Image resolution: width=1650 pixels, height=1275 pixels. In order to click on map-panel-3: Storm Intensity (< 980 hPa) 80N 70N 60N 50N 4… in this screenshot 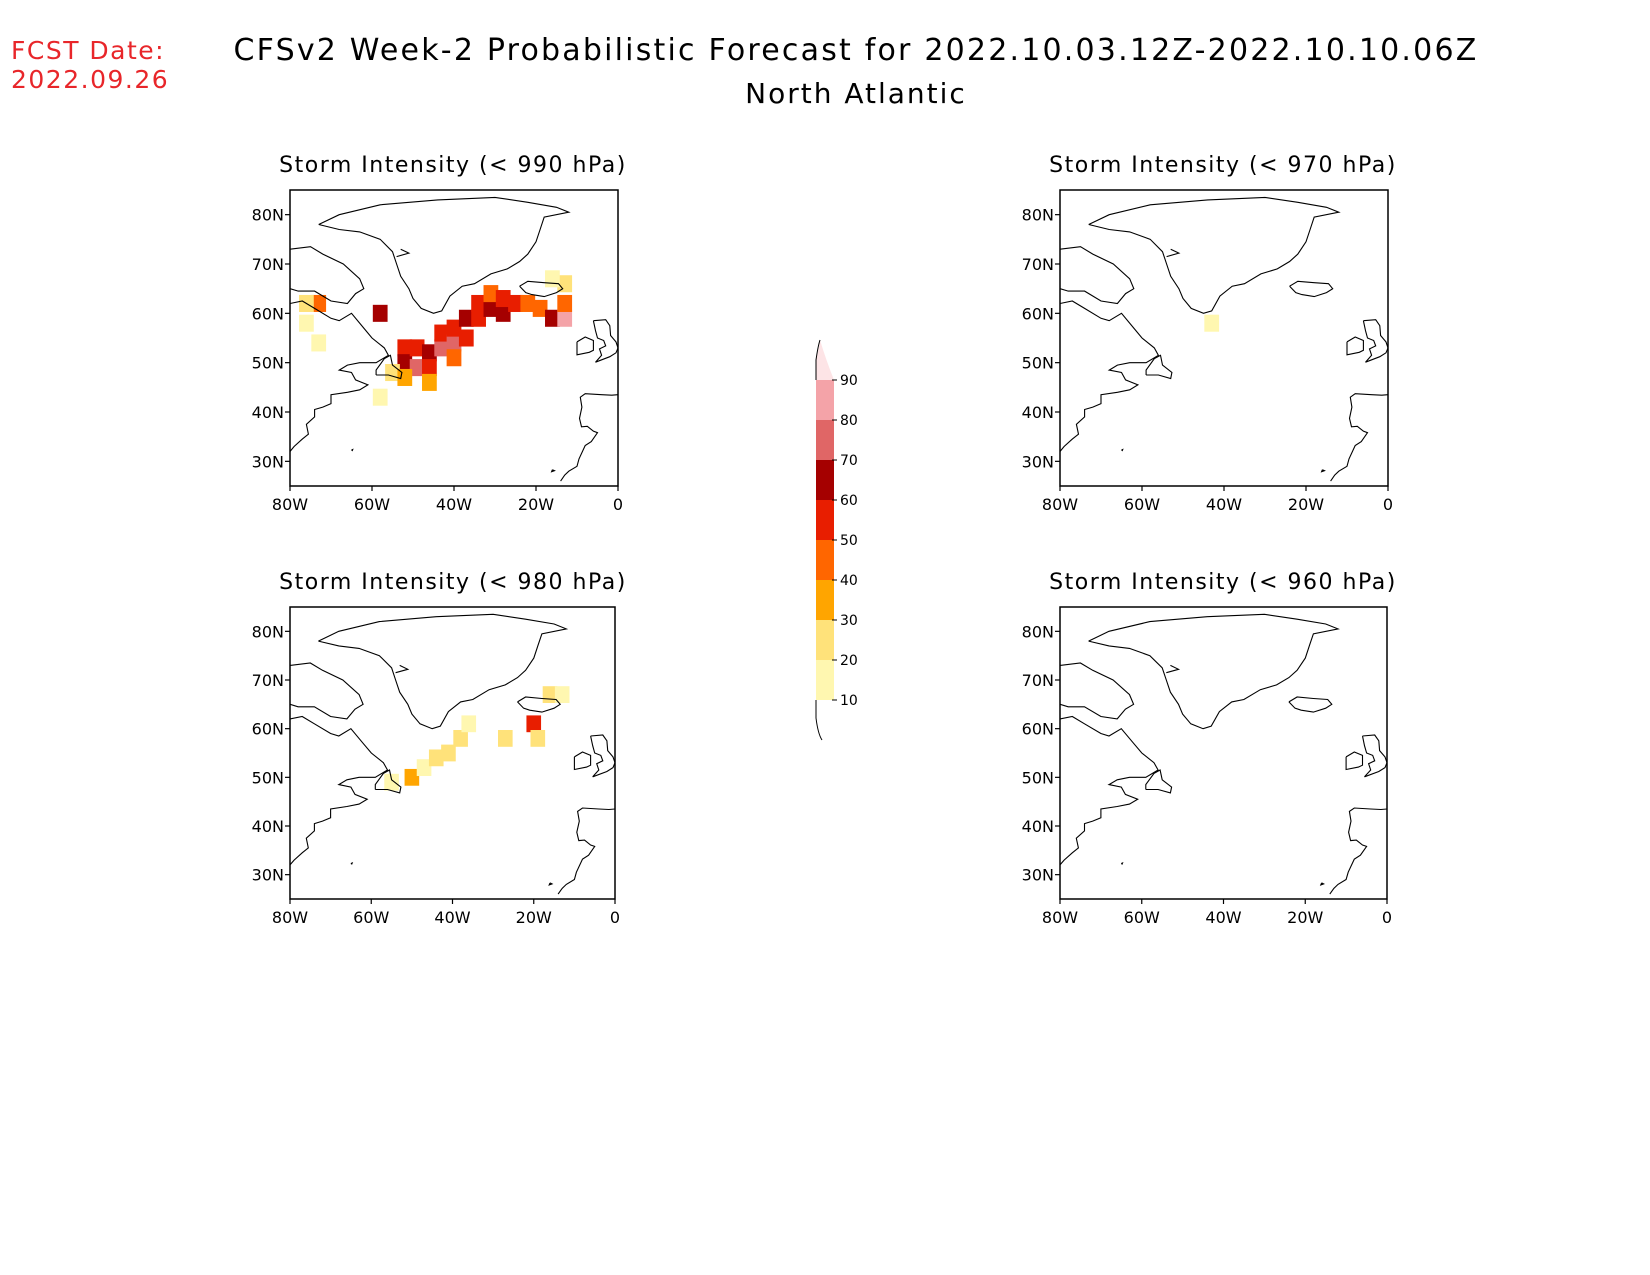, I will do `click(439, 748)`.